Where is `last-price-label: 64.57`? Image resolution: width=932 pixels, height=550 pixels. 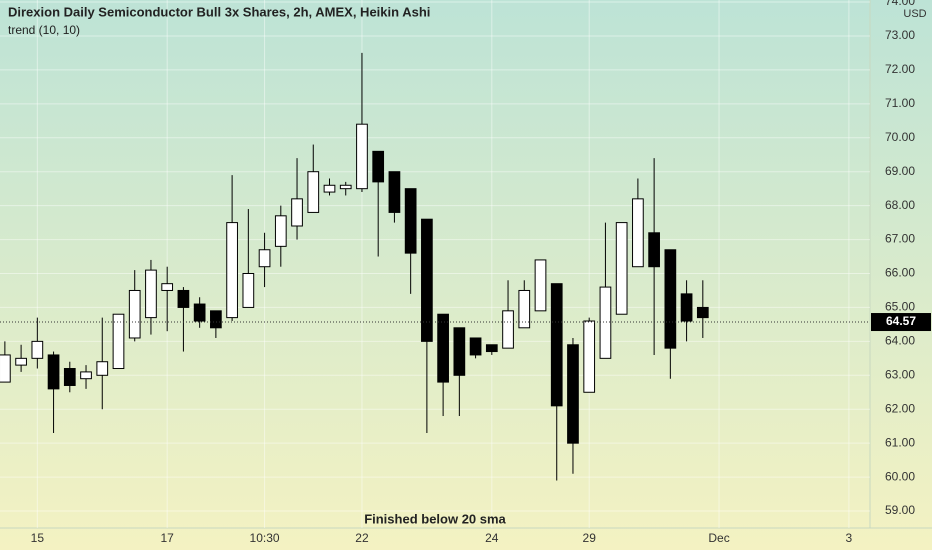 last-price-label: 64.57 is located at coordinates (901, 321).